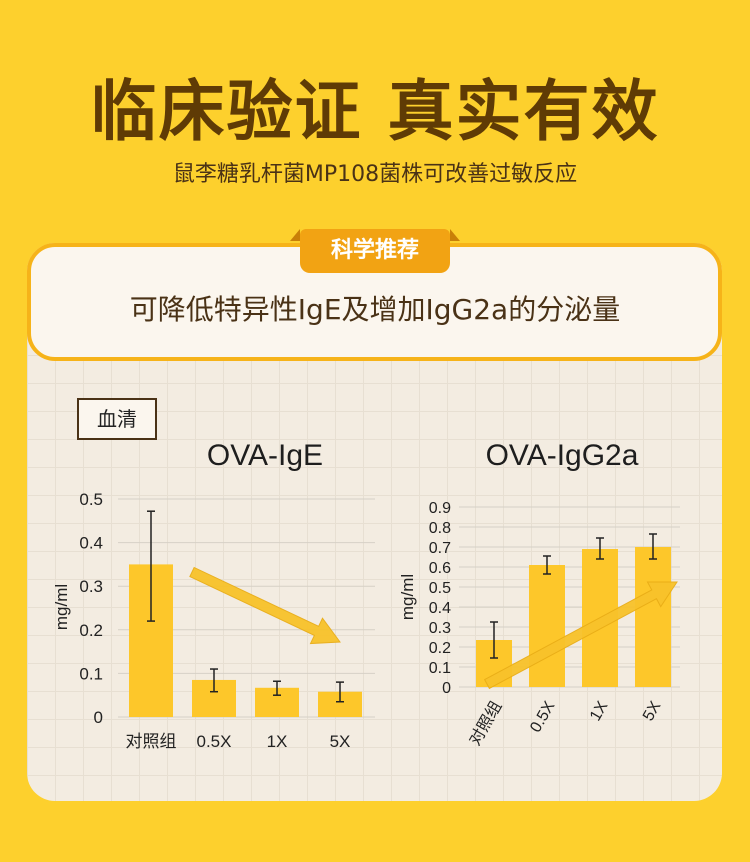 This screenshot has height=862, width=750. What do you see at coordinates (440, 508) in the screenshot?
I see `y-tick-label: 0.9` at bounding box center [440, 508].